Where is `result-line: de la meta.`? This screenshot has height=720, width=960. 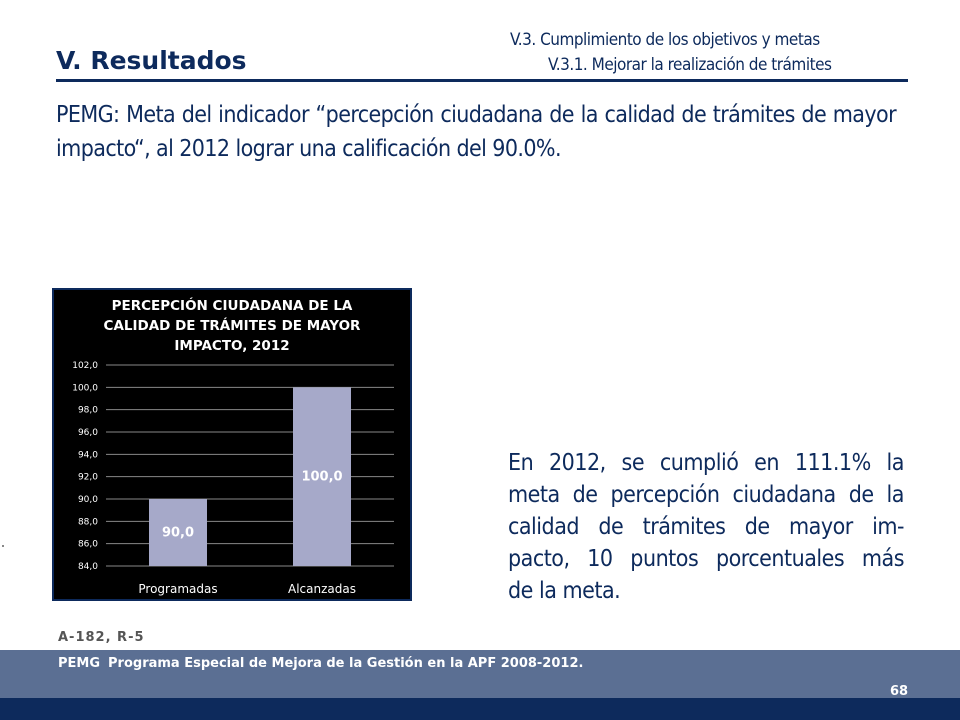
result-line: de la meta. is located at coordinates (564, 591).